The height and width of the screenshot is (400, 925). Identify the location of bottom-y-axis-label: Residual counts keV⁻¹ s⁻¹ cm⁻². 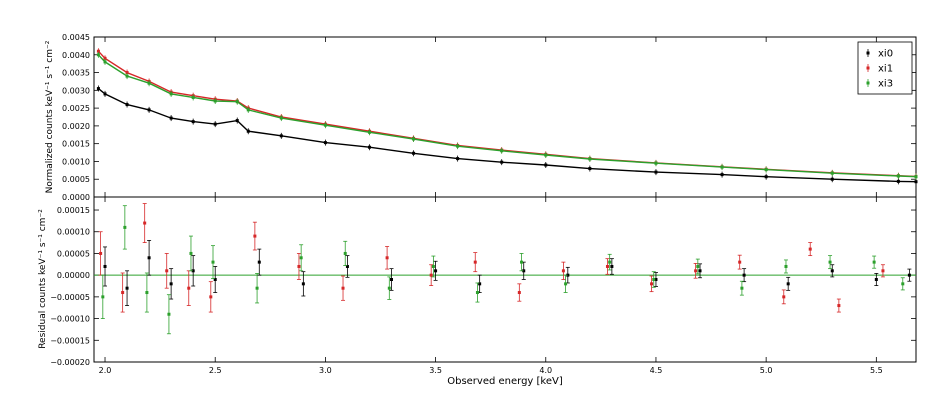
(43, 279).